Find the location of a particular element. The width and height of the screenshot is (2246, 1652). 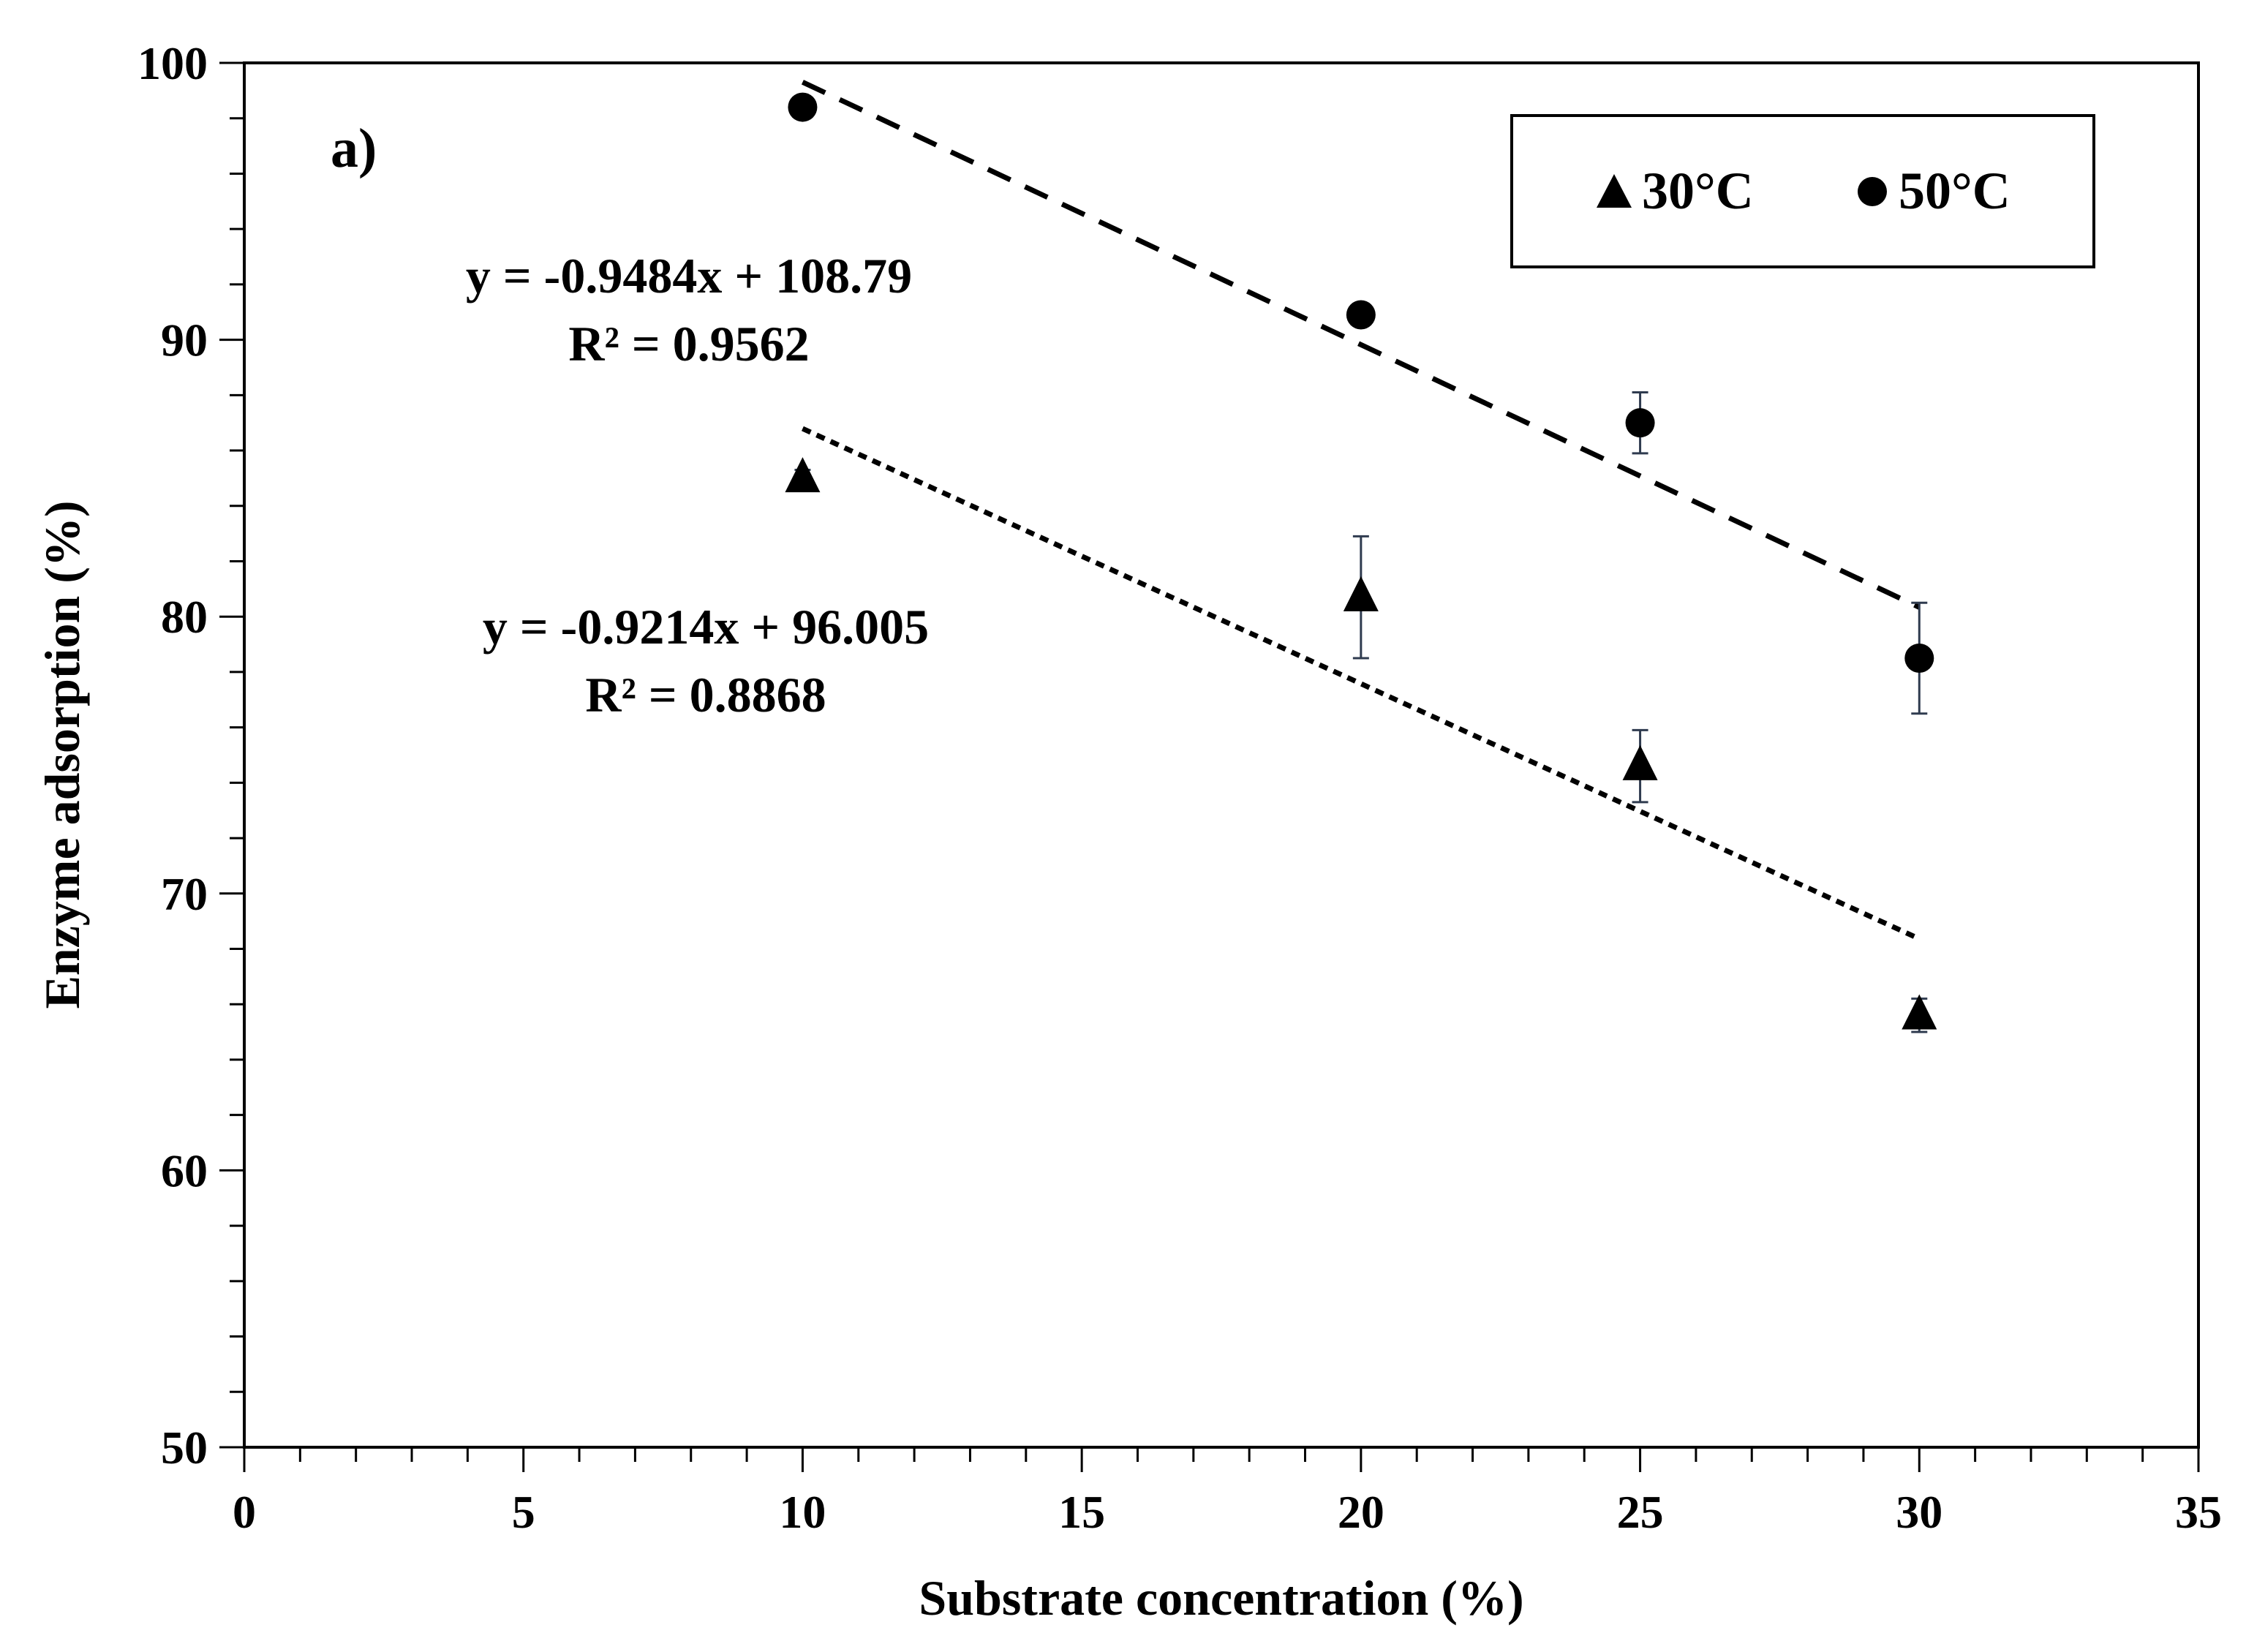

panel-label: a) is located at coordinates (354, 148).